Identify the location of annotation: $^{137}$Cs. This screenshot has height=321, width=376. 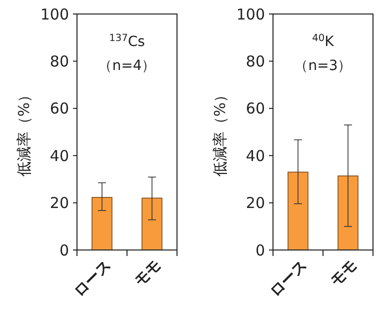
(127, 41).